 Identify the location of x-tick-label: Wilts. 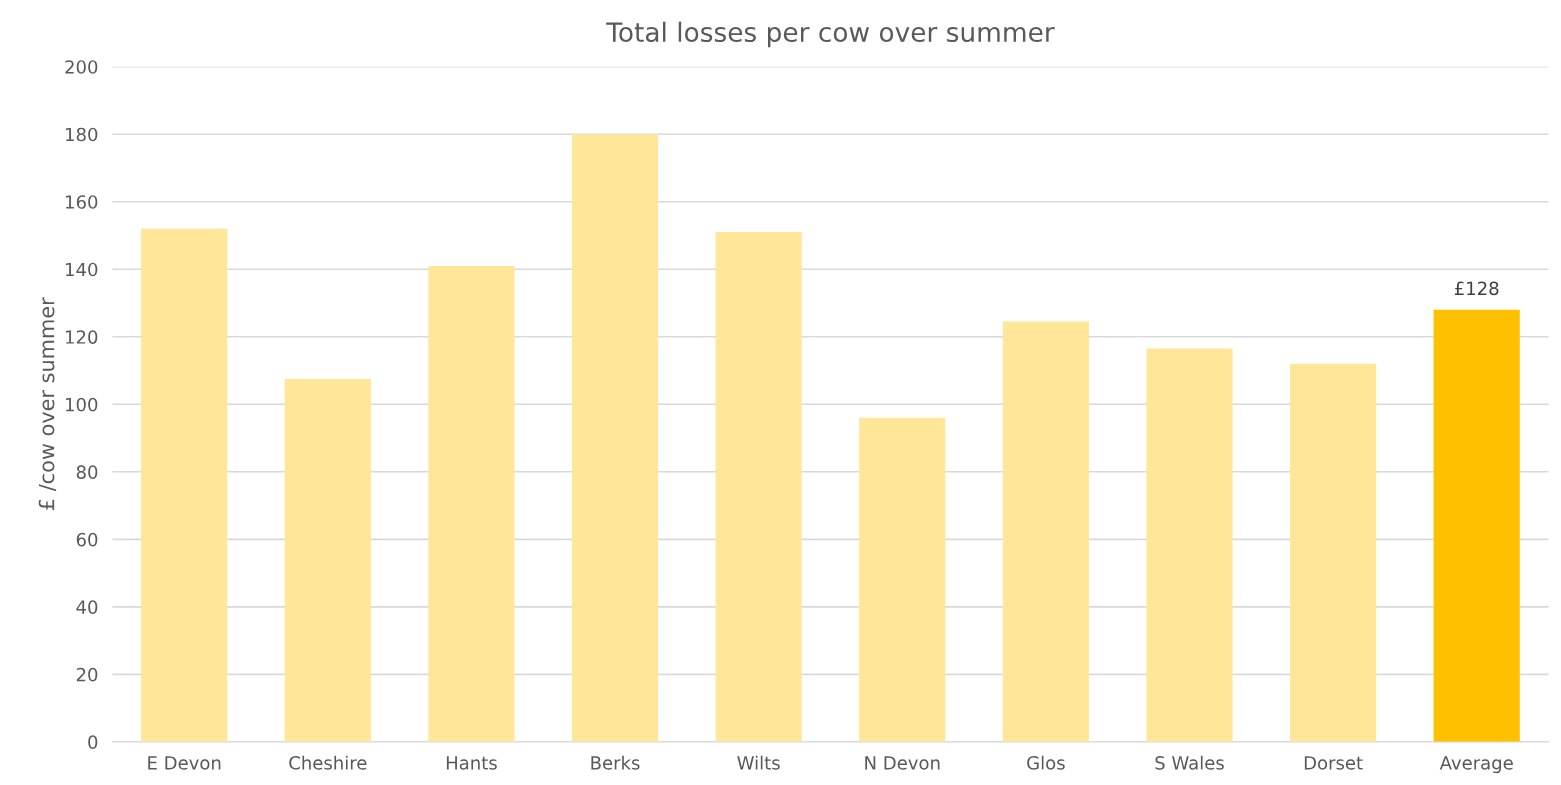
(758, 762).